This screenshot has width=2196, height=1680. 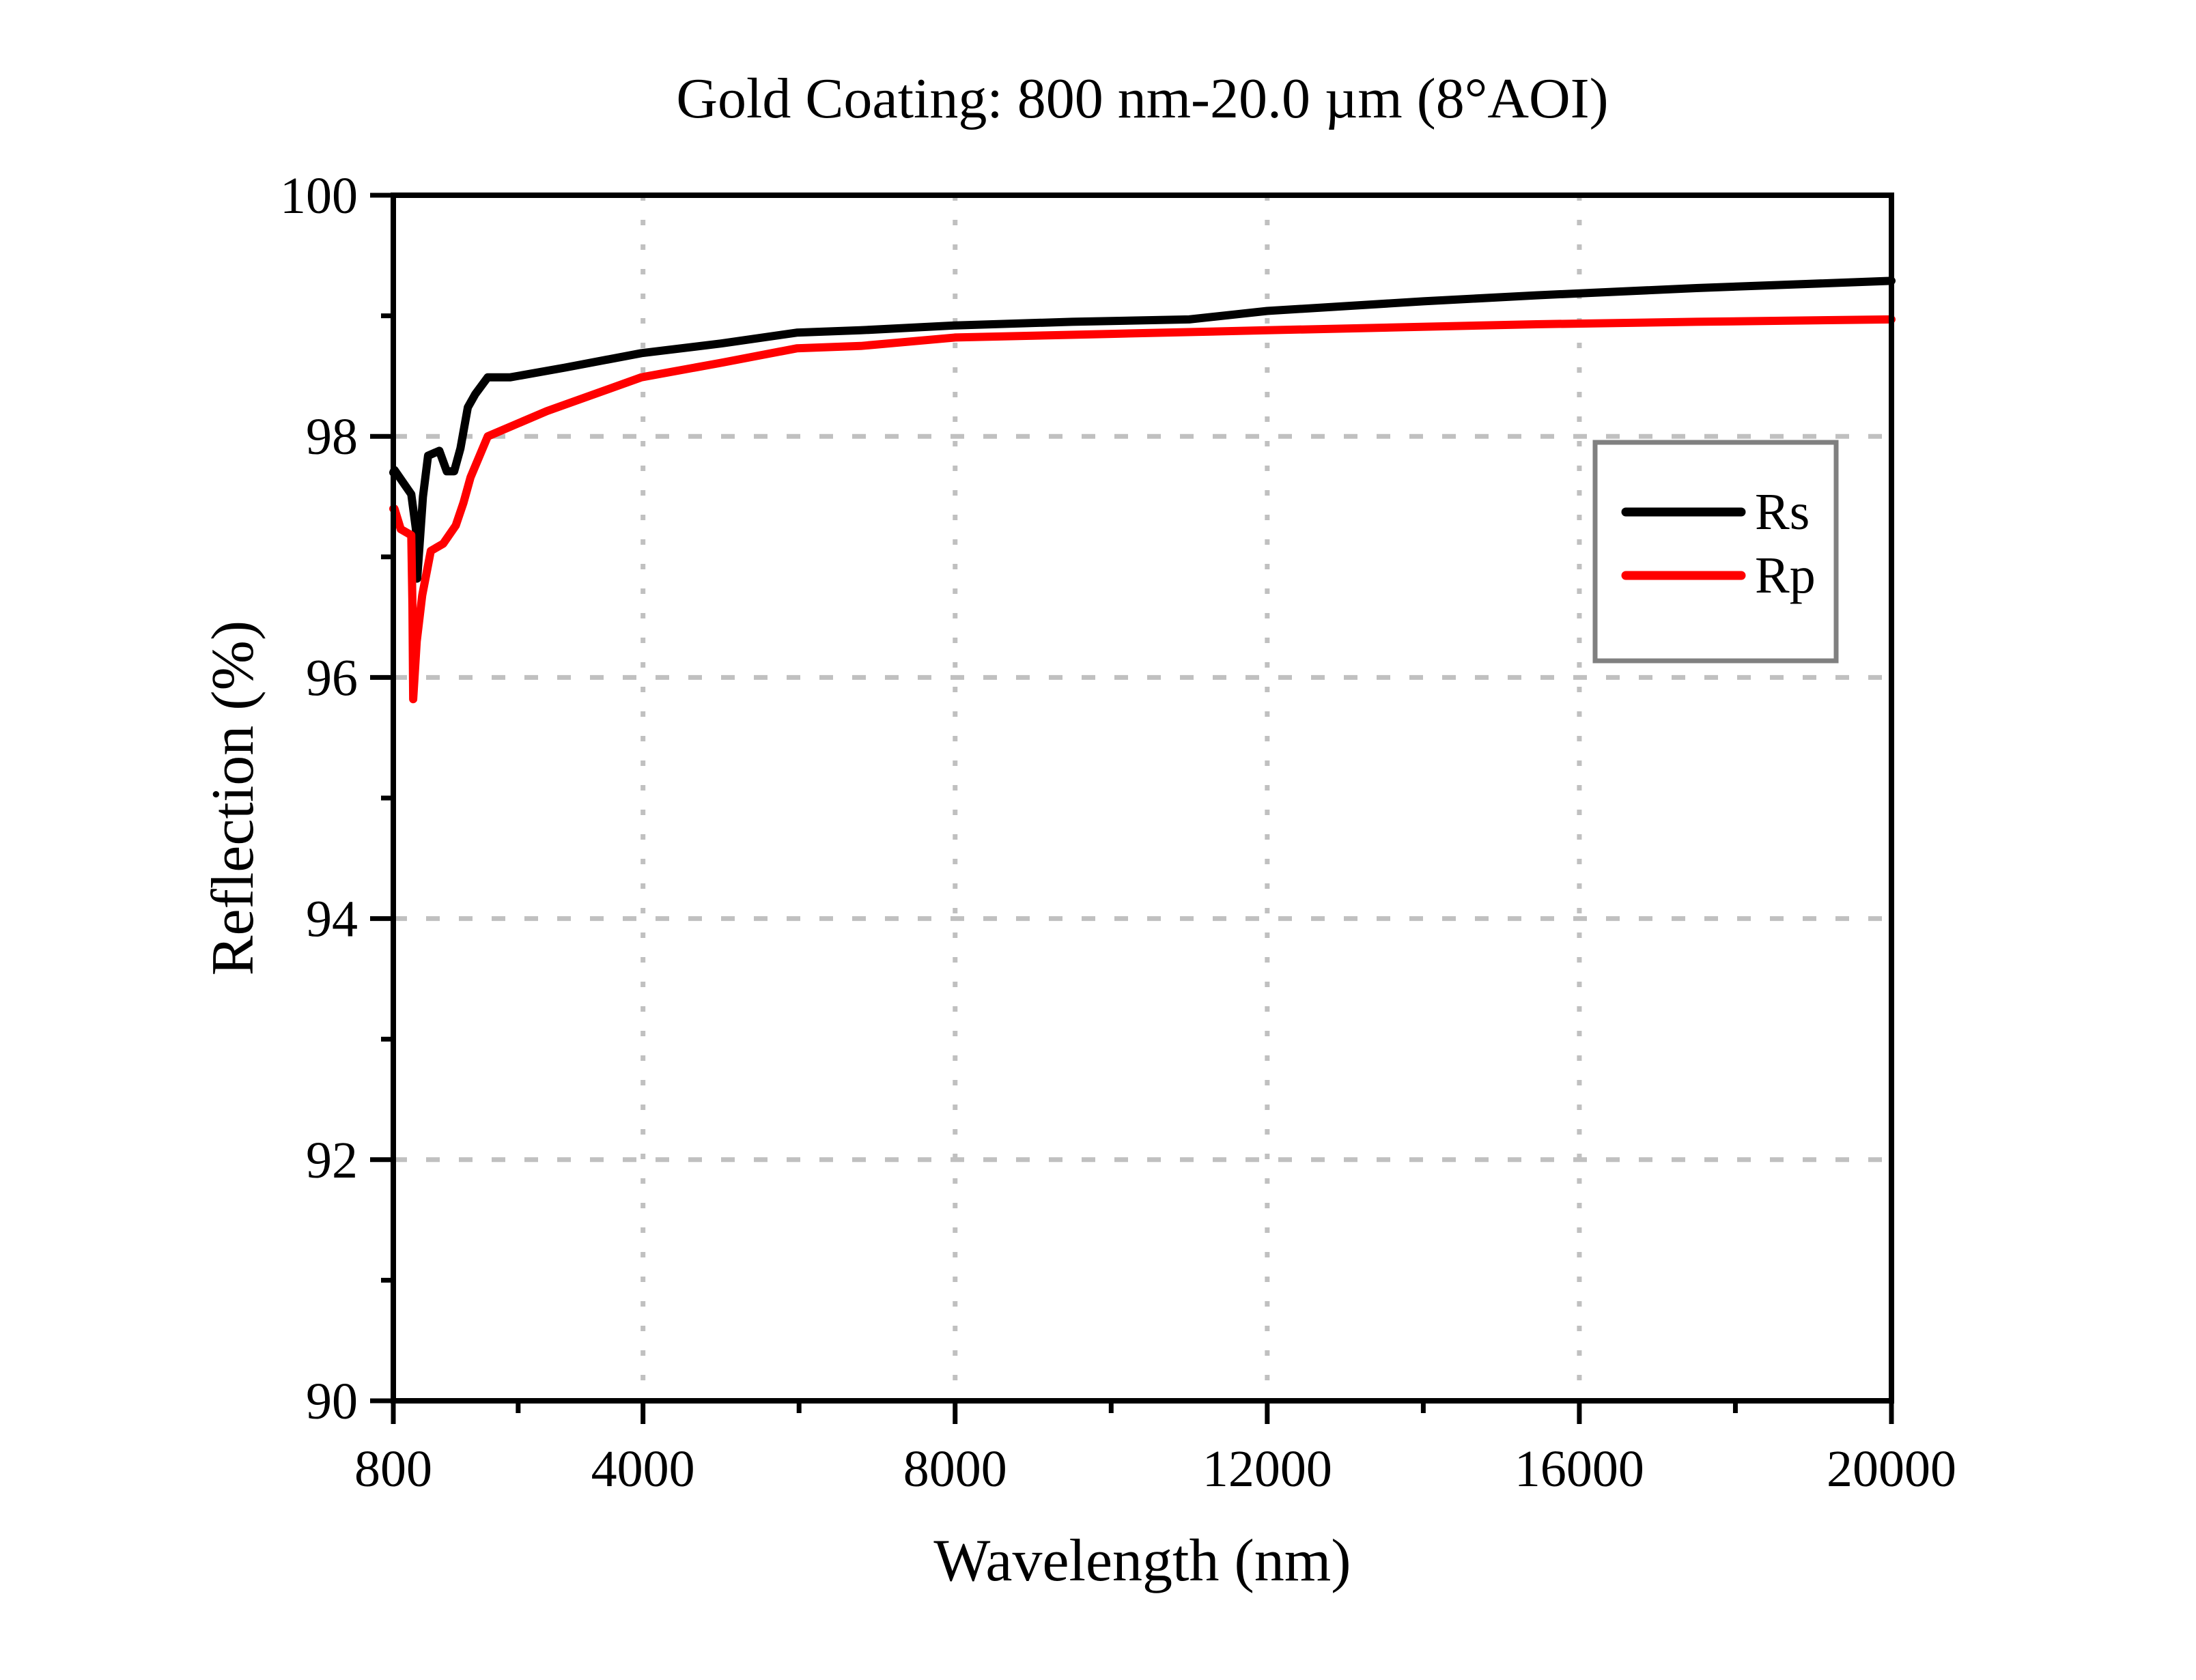 What do you see at coordinates (332, 1401) in the screenshot?
I see `y-tick-label: 90` at bounding box center [332, 1401].